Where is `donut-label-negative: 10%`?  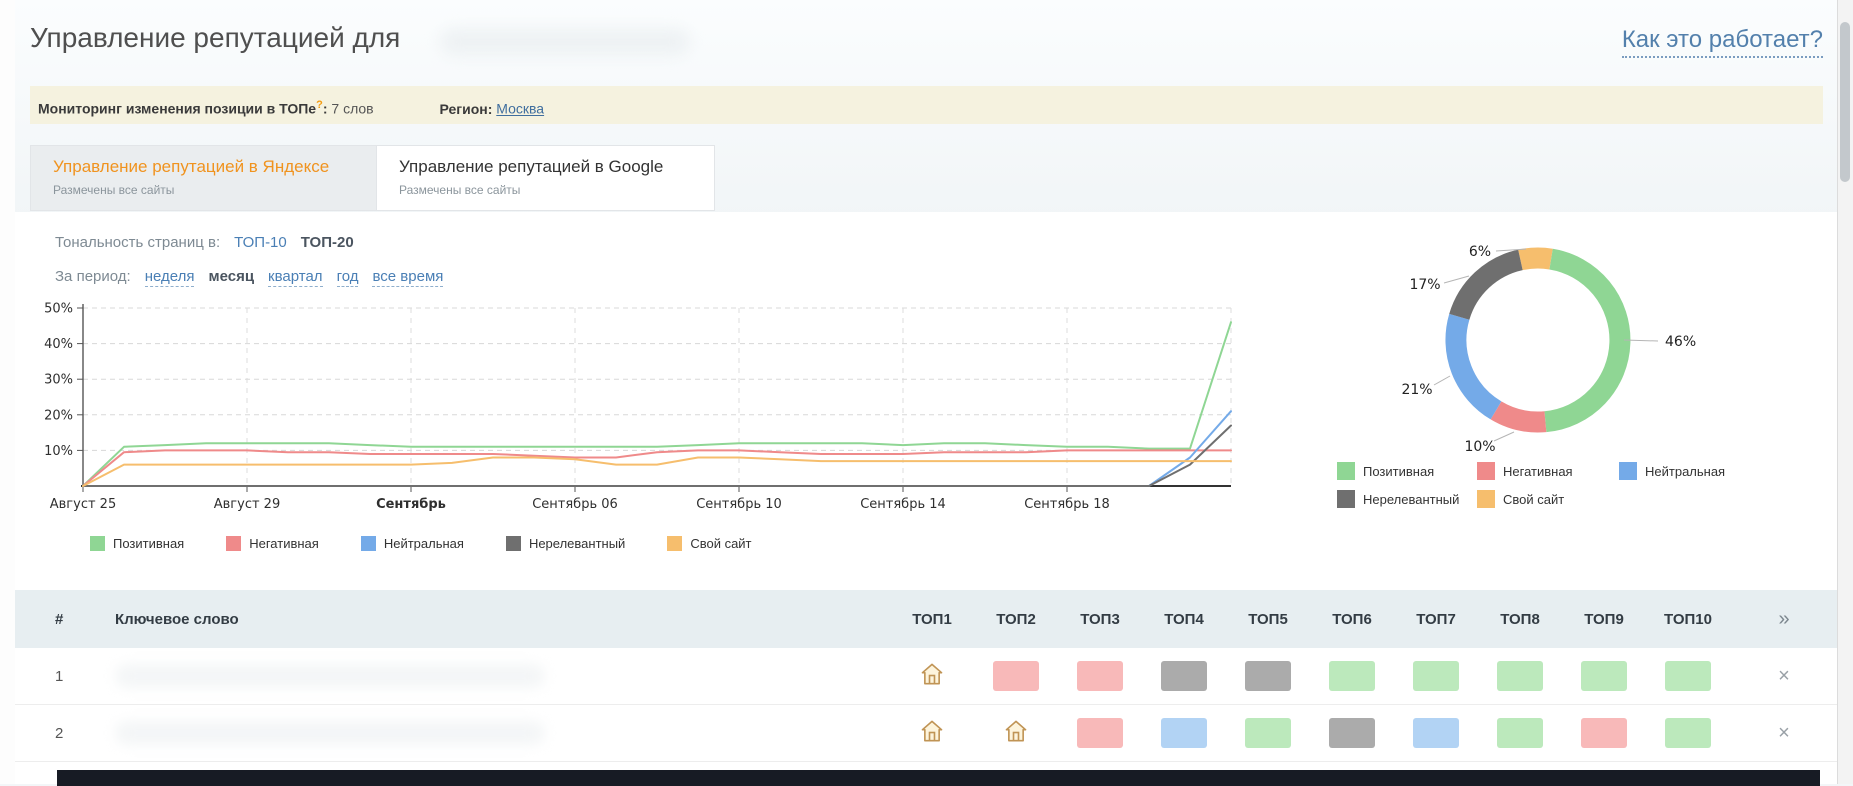 donut-label-negative: 10% is located at coordinates (1479, 447).